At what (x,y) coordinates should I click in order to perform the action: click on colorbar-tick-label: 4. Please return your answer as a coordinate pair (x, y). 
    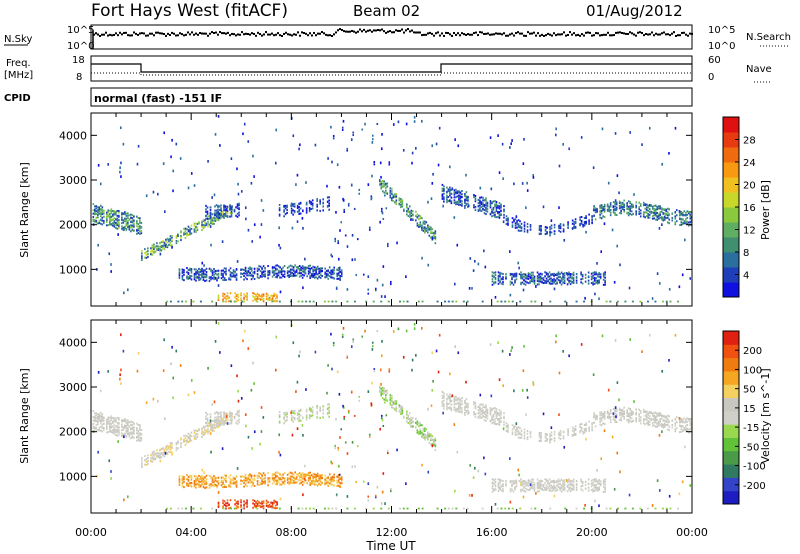
    Looking at the image, I should click on (746, 276).